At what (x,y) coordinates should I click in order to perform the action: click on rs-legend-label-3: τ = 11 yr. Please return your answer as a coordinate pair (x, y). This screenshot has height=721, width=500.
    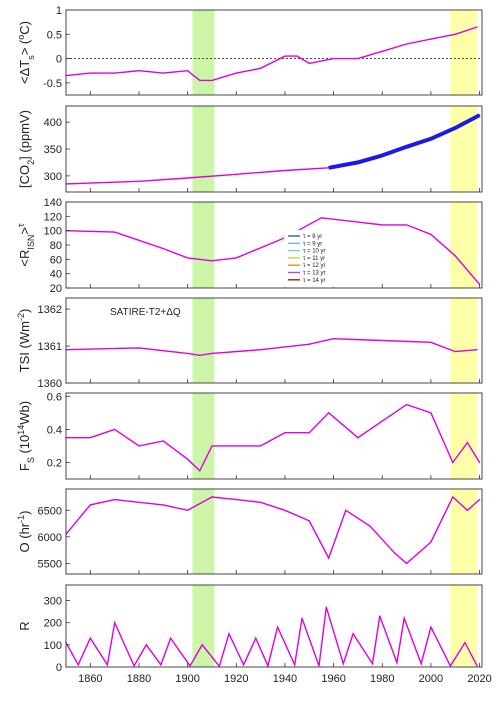
    Looking at the image, I should click on (314, 259).